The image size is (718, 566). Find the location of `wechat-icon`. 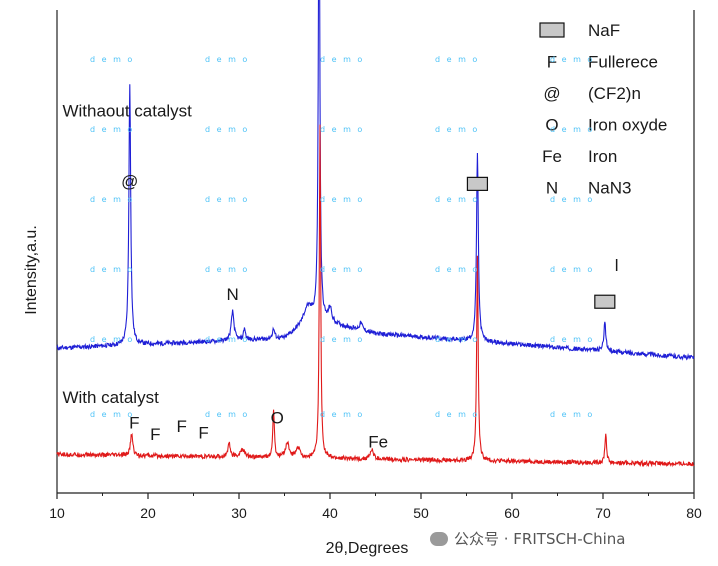

wechat-icon is located at coordinates (439, 538).